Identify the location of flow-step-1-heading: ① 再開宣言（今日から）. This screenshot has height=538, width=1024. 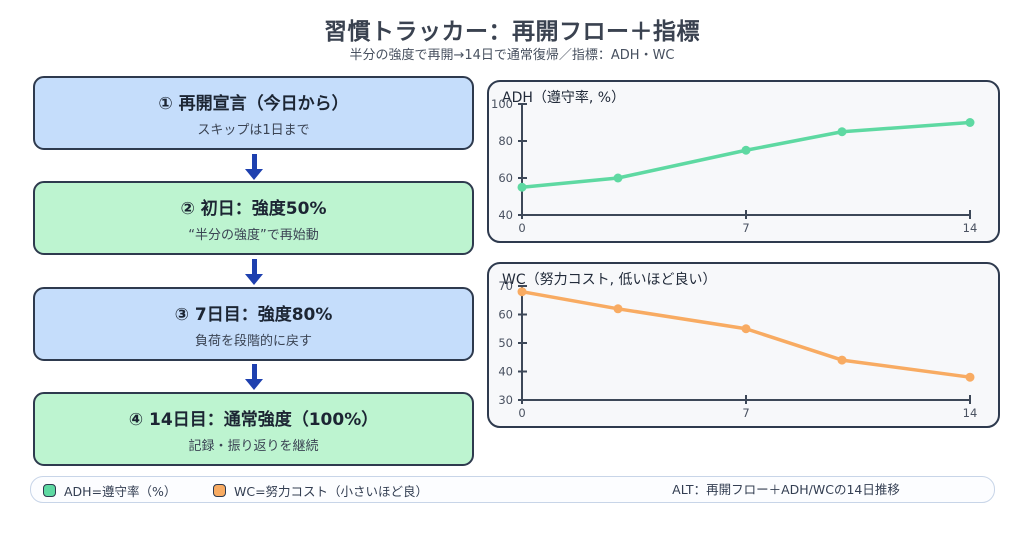
(253, 103).